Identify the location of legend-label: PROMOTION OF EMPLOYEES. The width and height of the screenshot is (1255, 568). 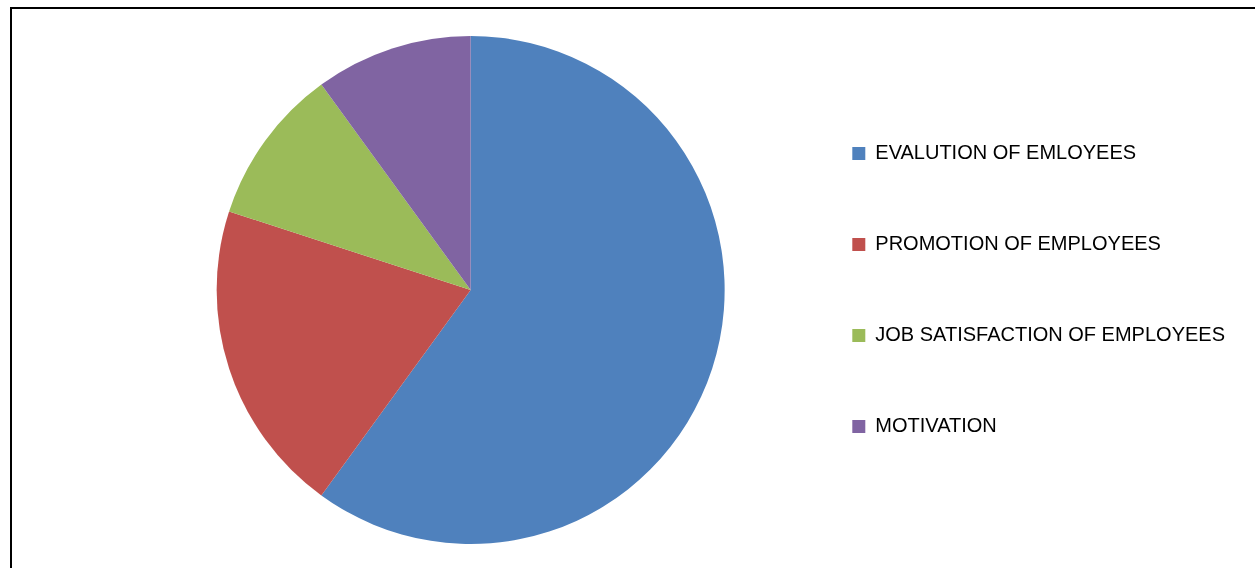
(1018, 243).